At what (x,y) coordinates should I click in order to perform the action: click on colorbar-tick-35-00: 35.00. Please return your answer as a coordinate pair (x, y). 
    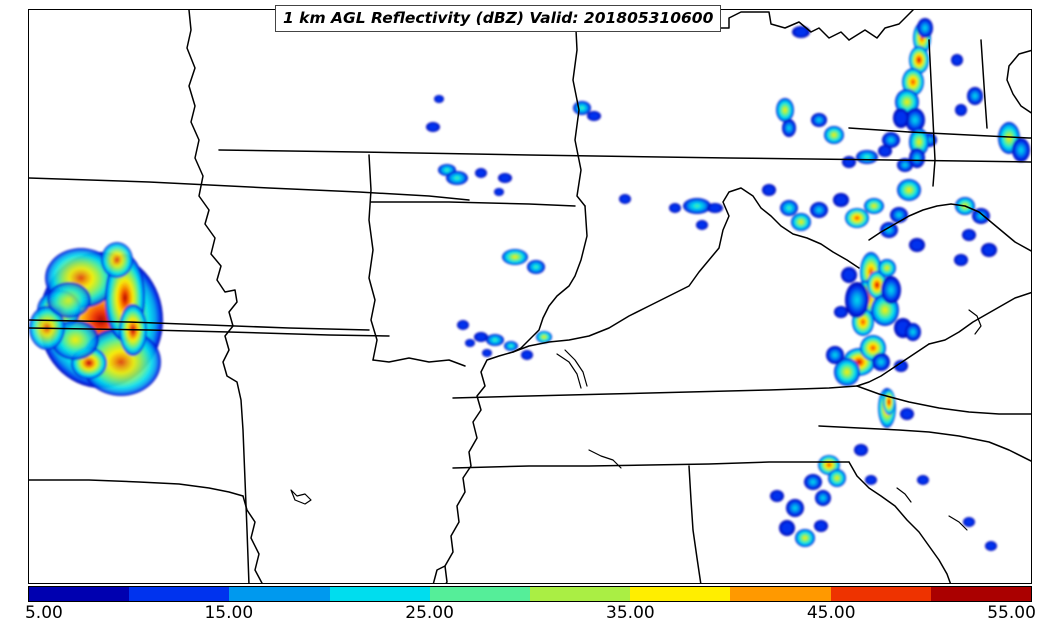
    Looking at the image, I should click on (630, 613).